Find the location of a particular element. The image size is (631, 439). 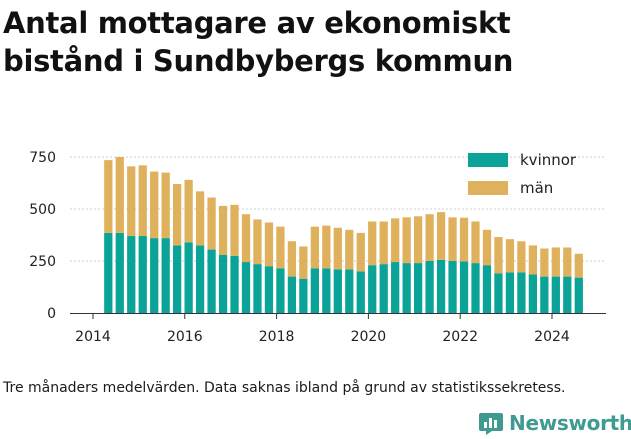

x-tick-label: 2018 is located at coordinates (277, 337).